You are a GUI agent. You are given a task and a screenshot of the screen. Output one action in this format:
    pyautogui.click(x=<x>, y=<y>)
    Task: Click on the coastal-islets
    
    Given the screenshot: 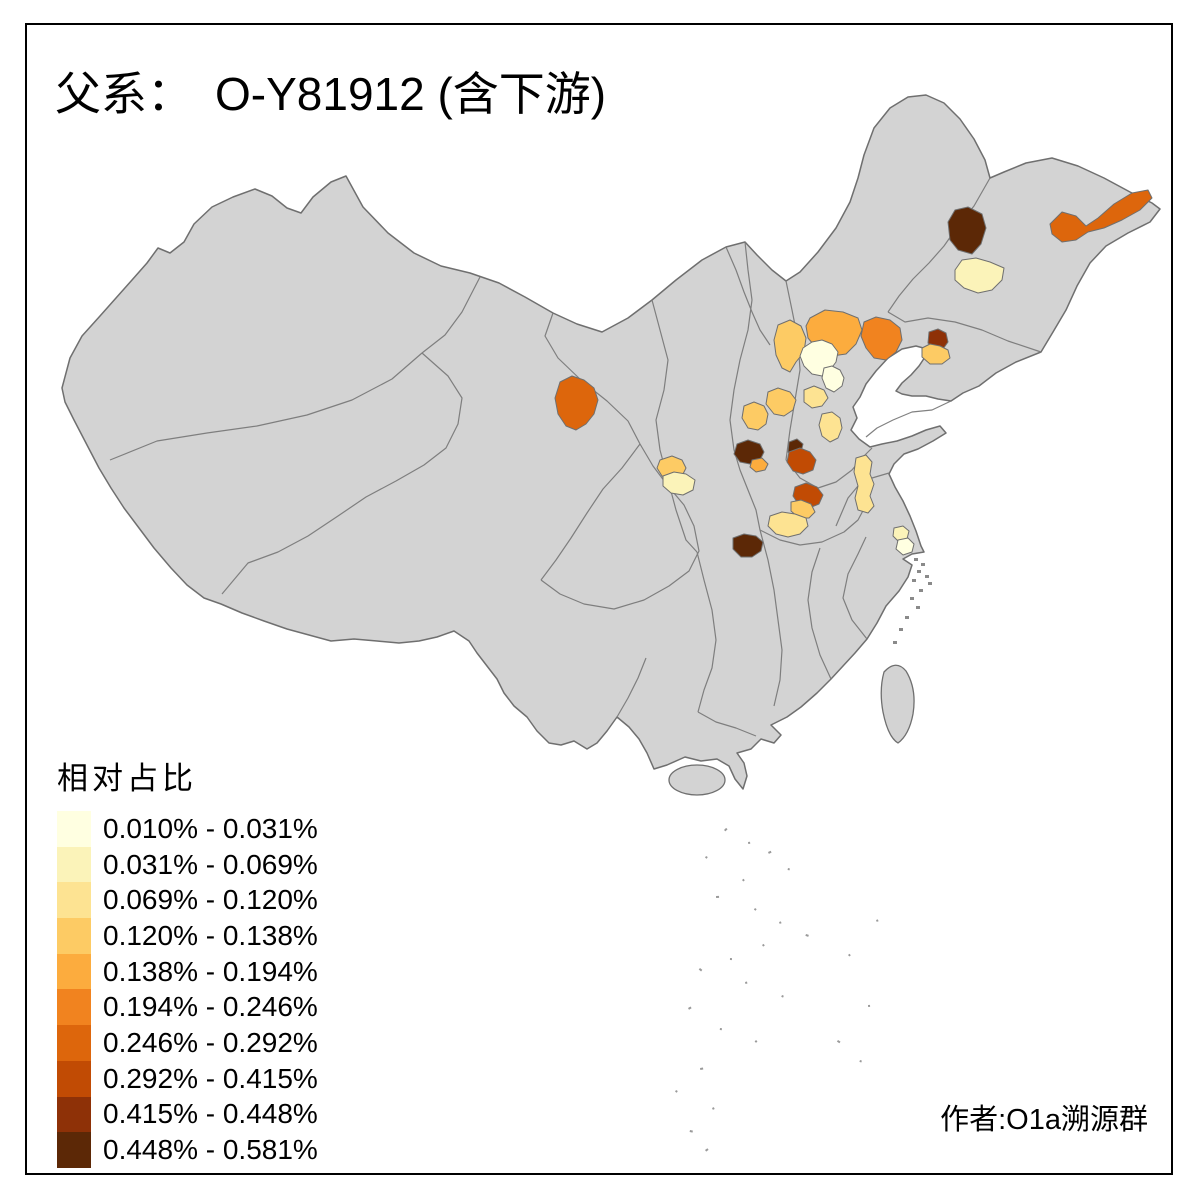 What is the action you would take?
    pyautogui.click(x=912, y=601)
    